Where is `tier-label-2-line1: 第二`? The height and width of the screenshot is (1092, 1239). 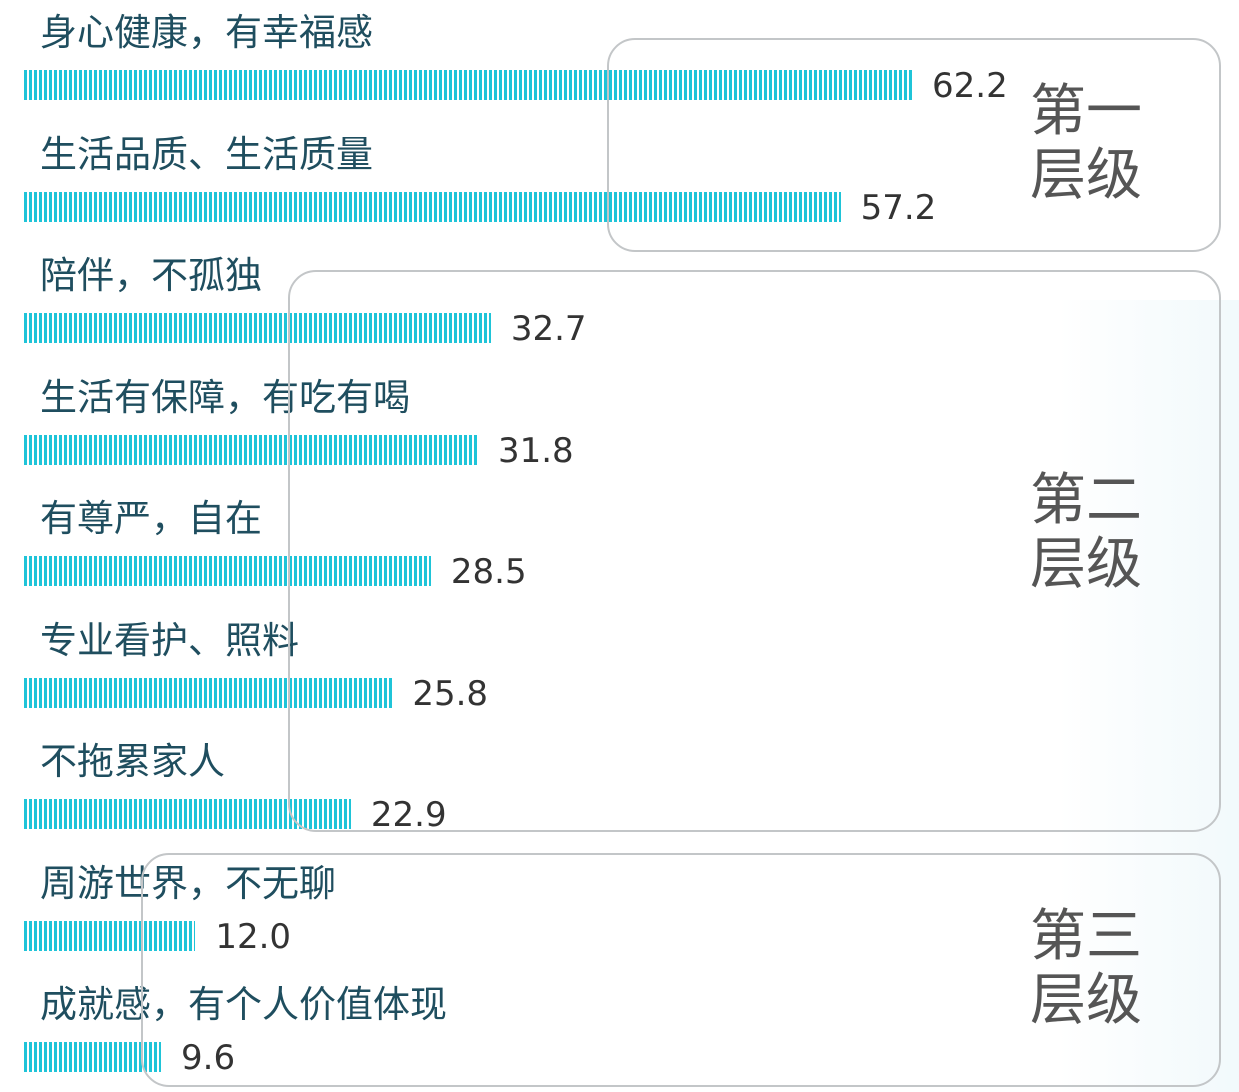 tier-label-2-line1: 第二 is located at coordinates (1086, 500).